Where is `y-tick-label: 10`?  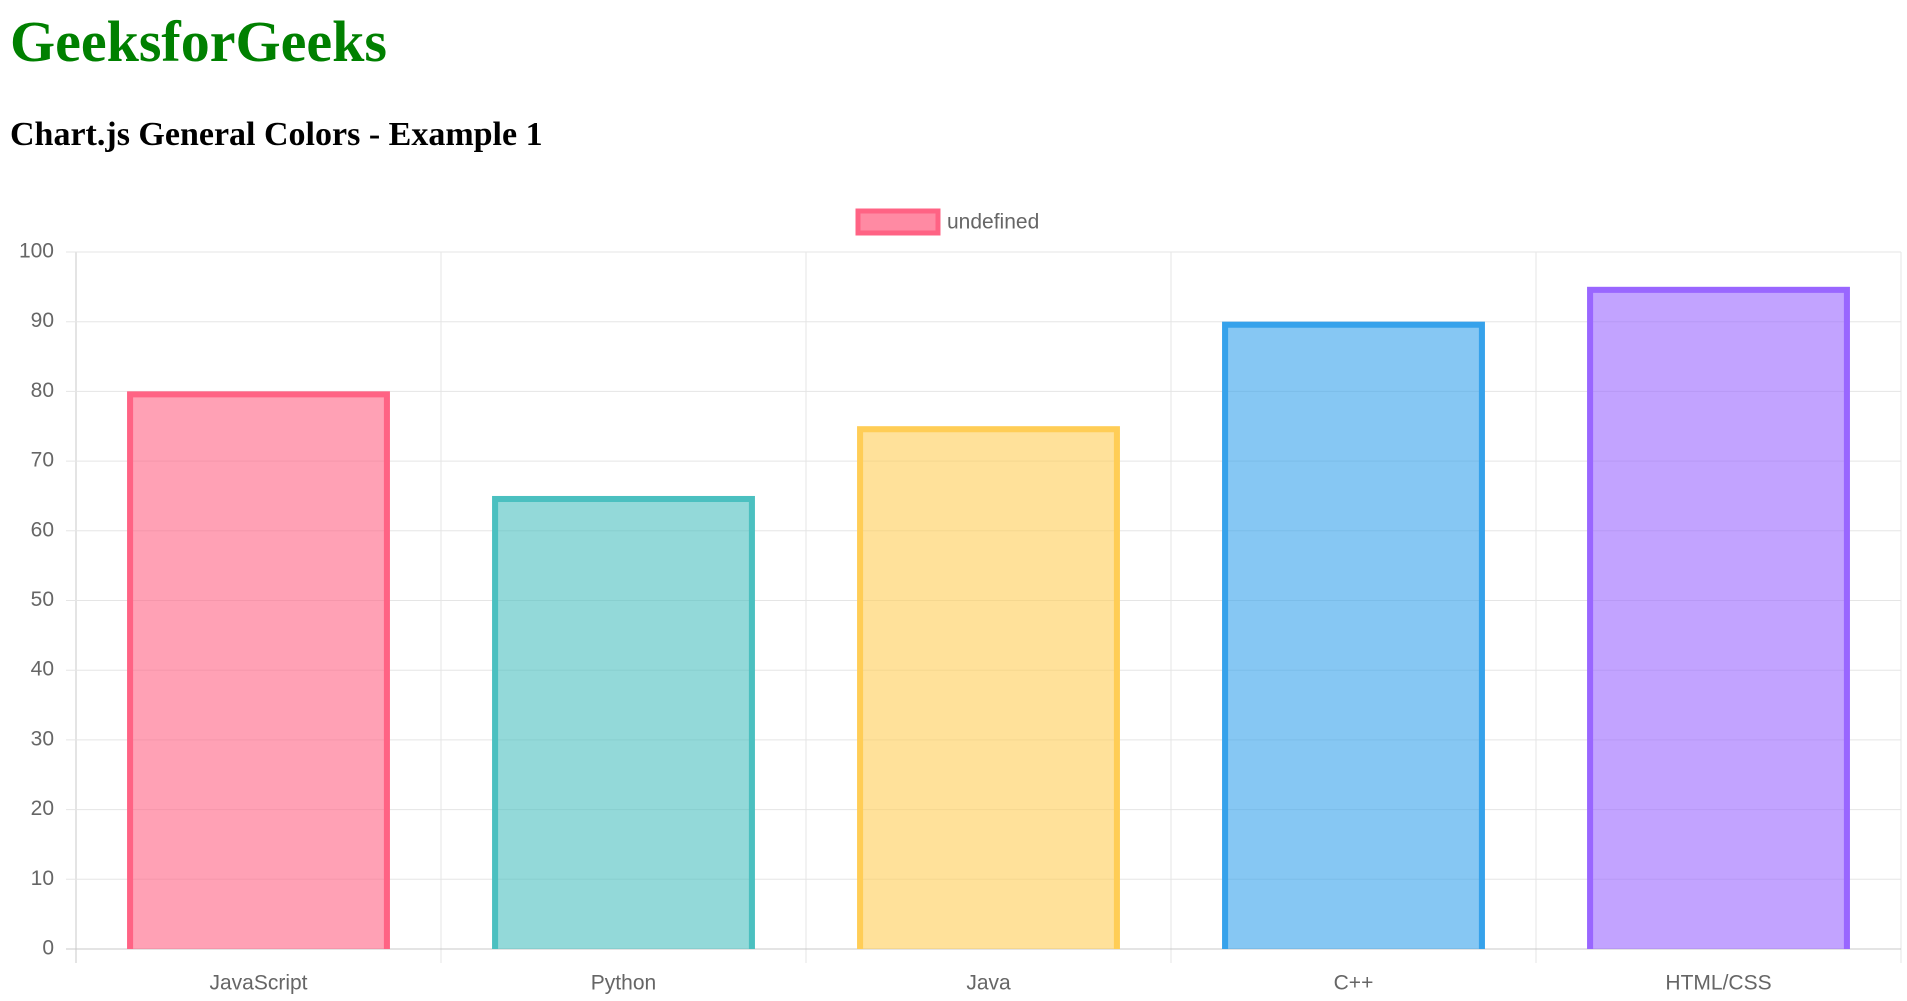
y-tick-label: 10 is located at coordinates (42, 878).